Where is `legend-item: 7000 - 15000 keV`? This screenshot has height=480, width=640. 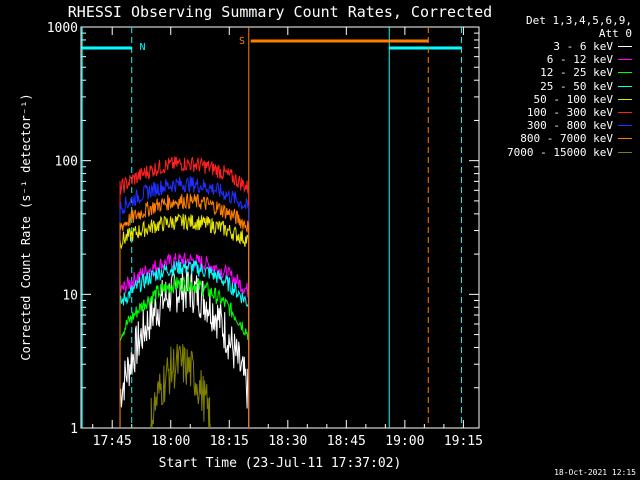
legend-item: 7000 - 15000 keV is located at coordinates (569, 152).